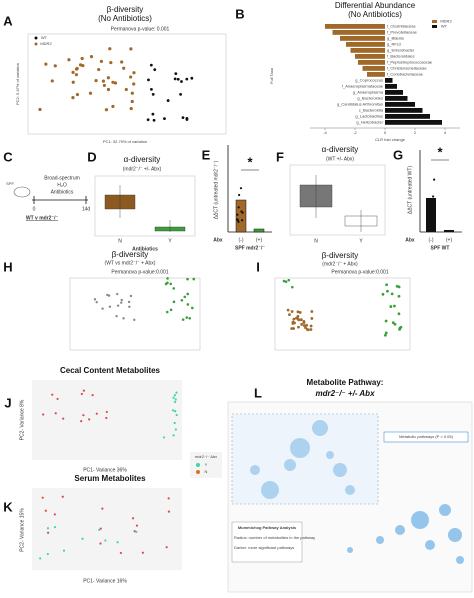 This screenshot has width=474, height=598. Describe the element at coordinates (375, 5) in the screenshot. I see `text: Differential Abundance` at that location.